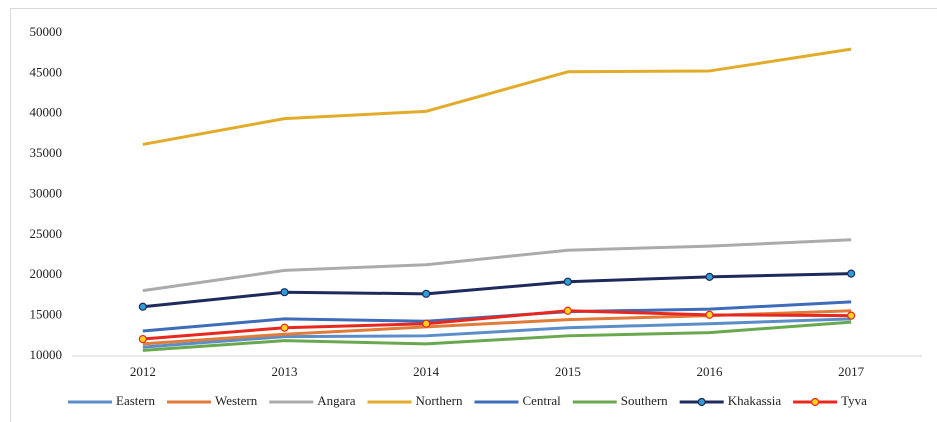 The height and width of the screenshot is (422, 937). What do you see at coordinates (644, 400) in the screenshot?
I see `legend-label: Southern` at bounding box center [644, 400].